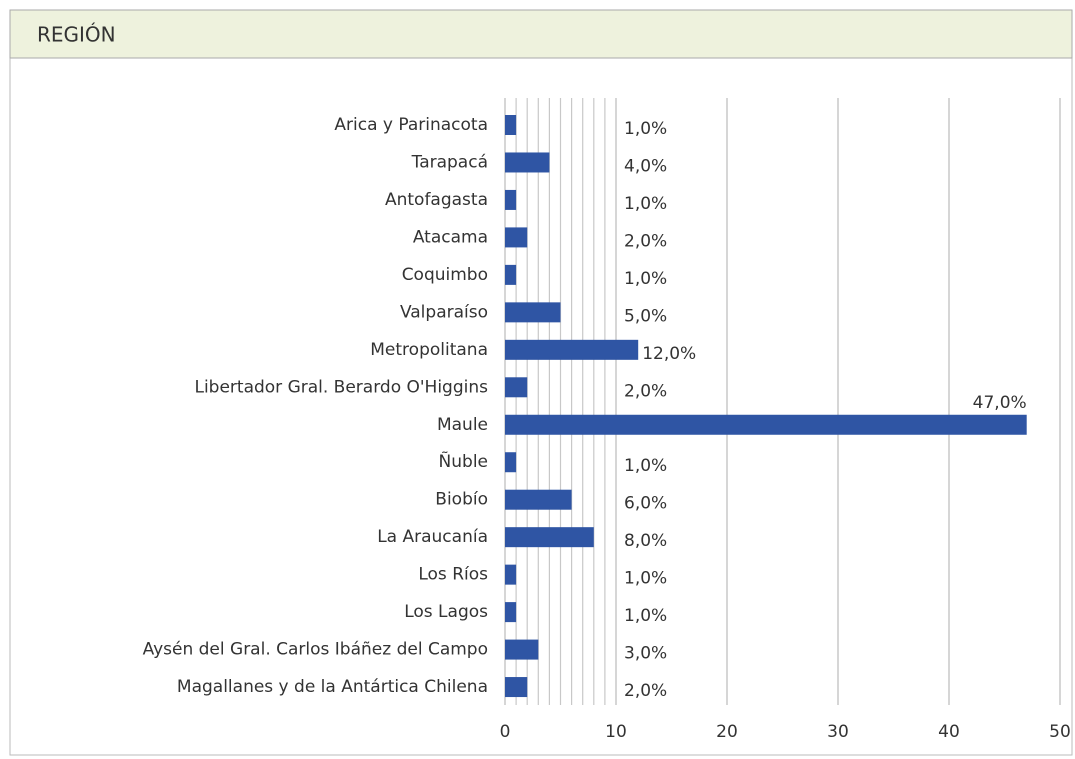  What do you see at coordinates (541, 34) in the screenshot?
I see `header` at bounding box center [541, 34].